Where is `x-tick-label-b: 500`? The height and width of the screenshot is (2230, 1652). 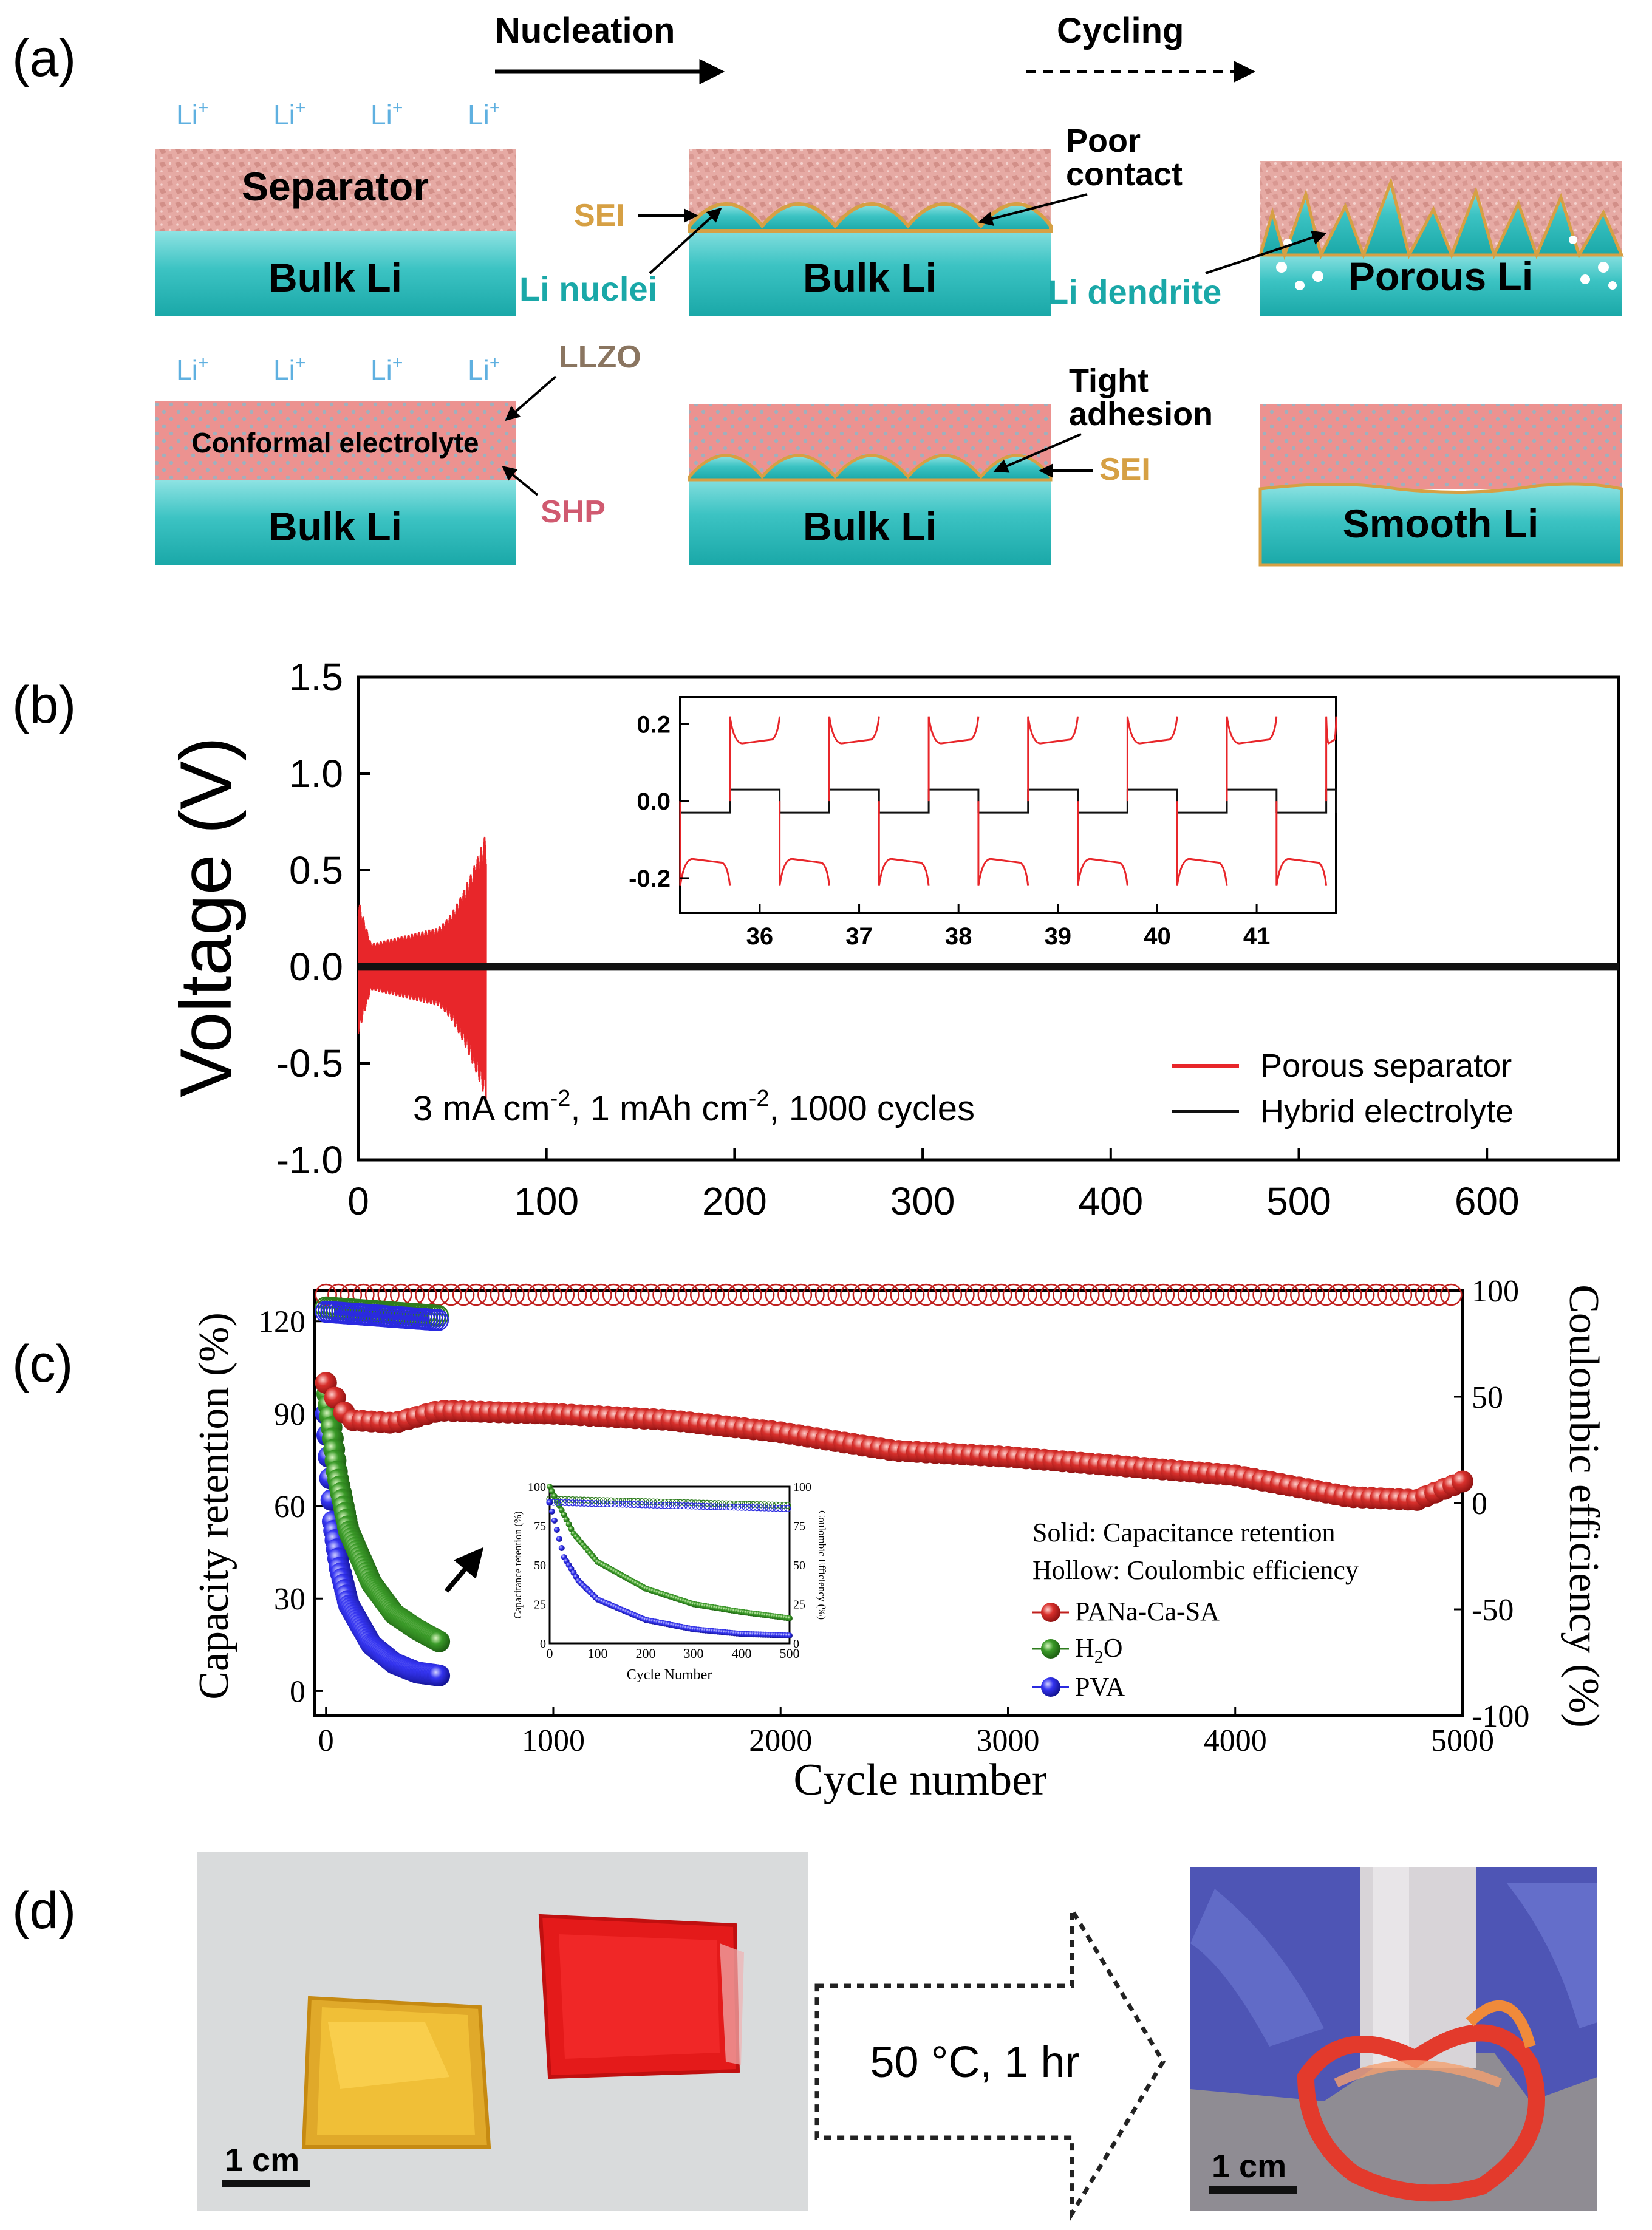
x-tick-label-b: 500 is located at coordinates (1298, 1201).